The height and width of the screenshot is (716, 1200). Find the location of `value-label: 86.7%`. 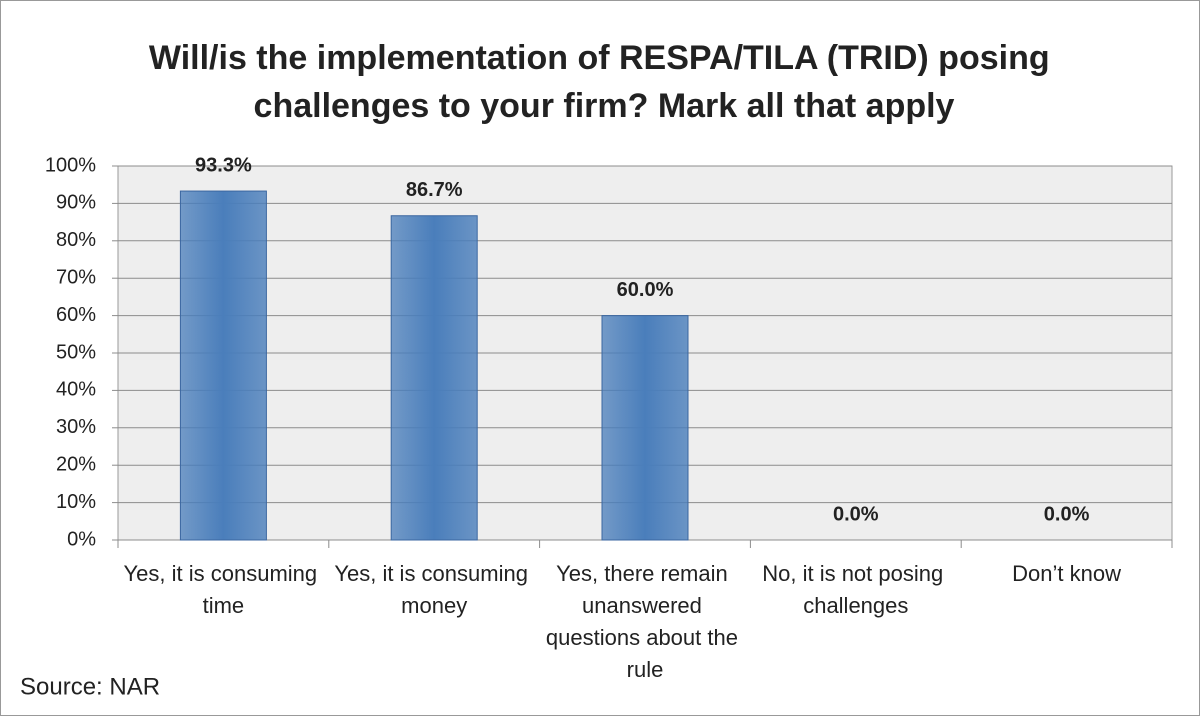

value-label: 86.7% is located at coordinates (434, 190).